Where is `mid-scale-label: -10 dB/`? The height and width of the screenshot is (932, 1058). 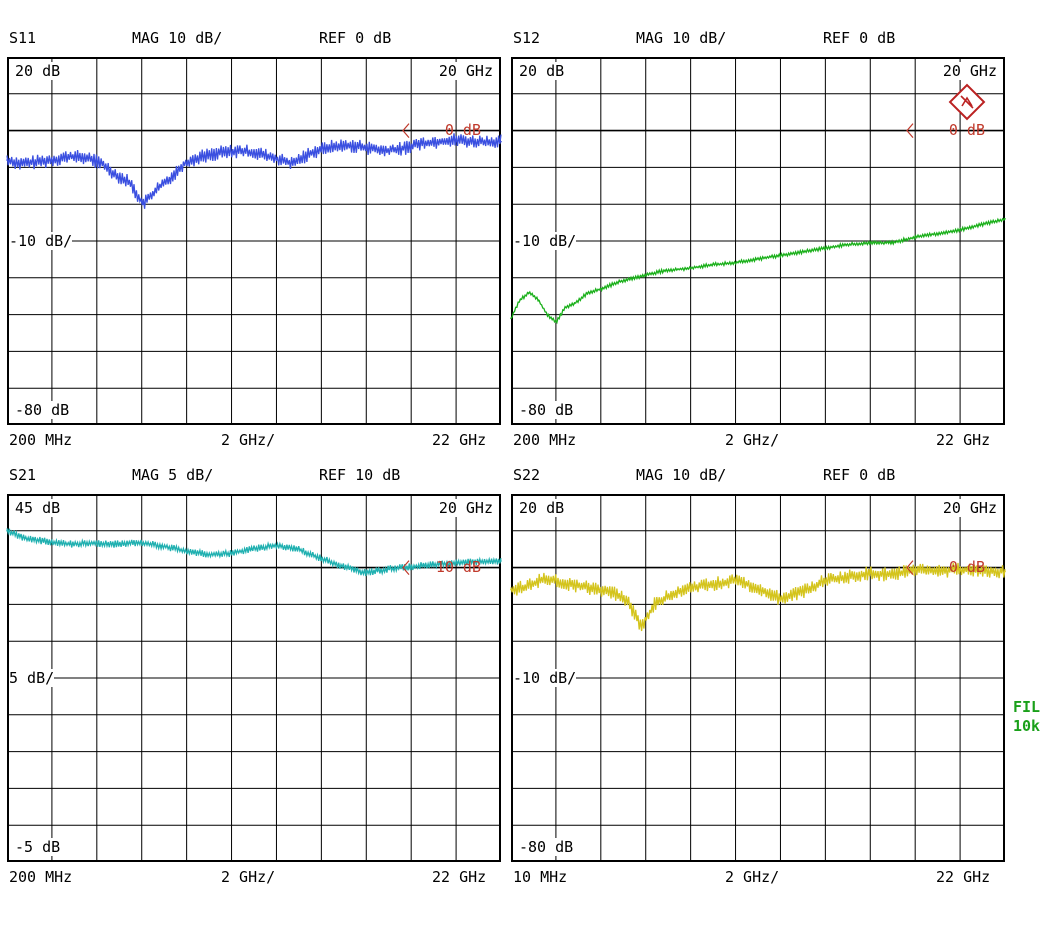
mid-scale-label: -10 dB/ is located at coordinates (545, 241).